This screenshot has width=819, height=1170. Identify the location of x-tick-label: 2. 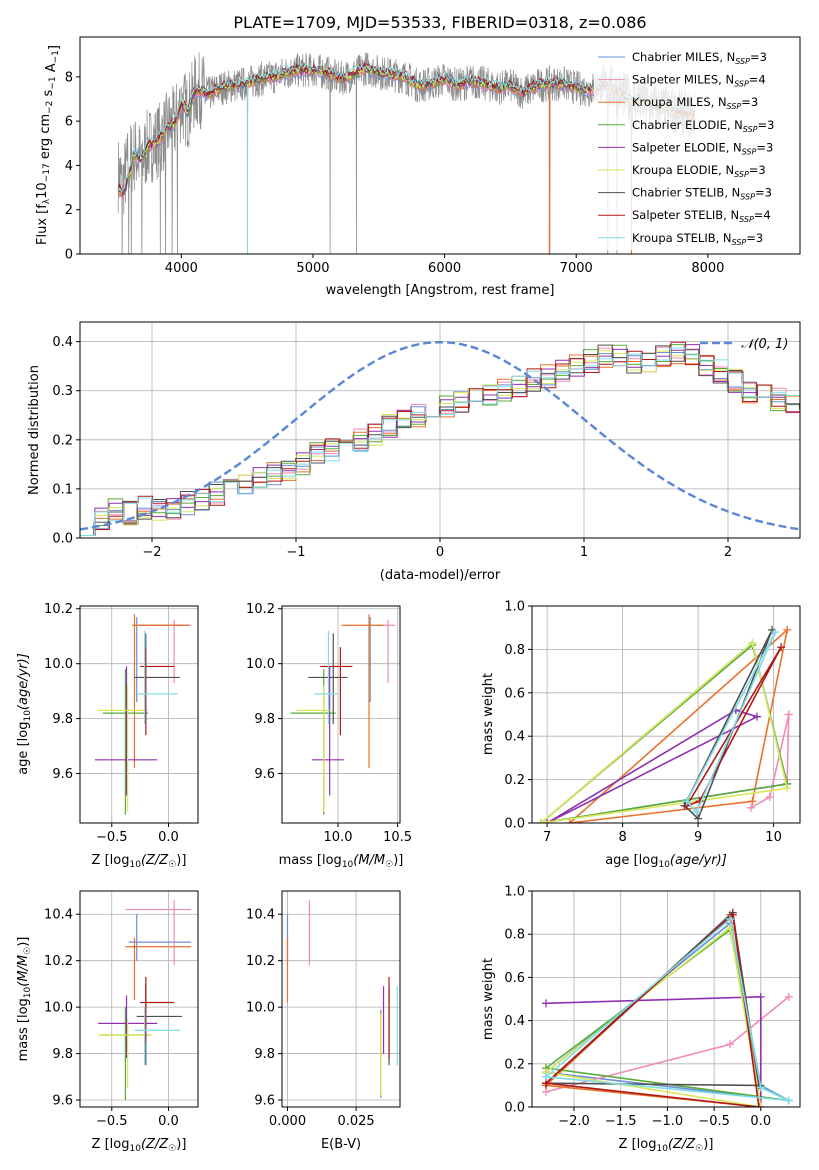
(728, 552).